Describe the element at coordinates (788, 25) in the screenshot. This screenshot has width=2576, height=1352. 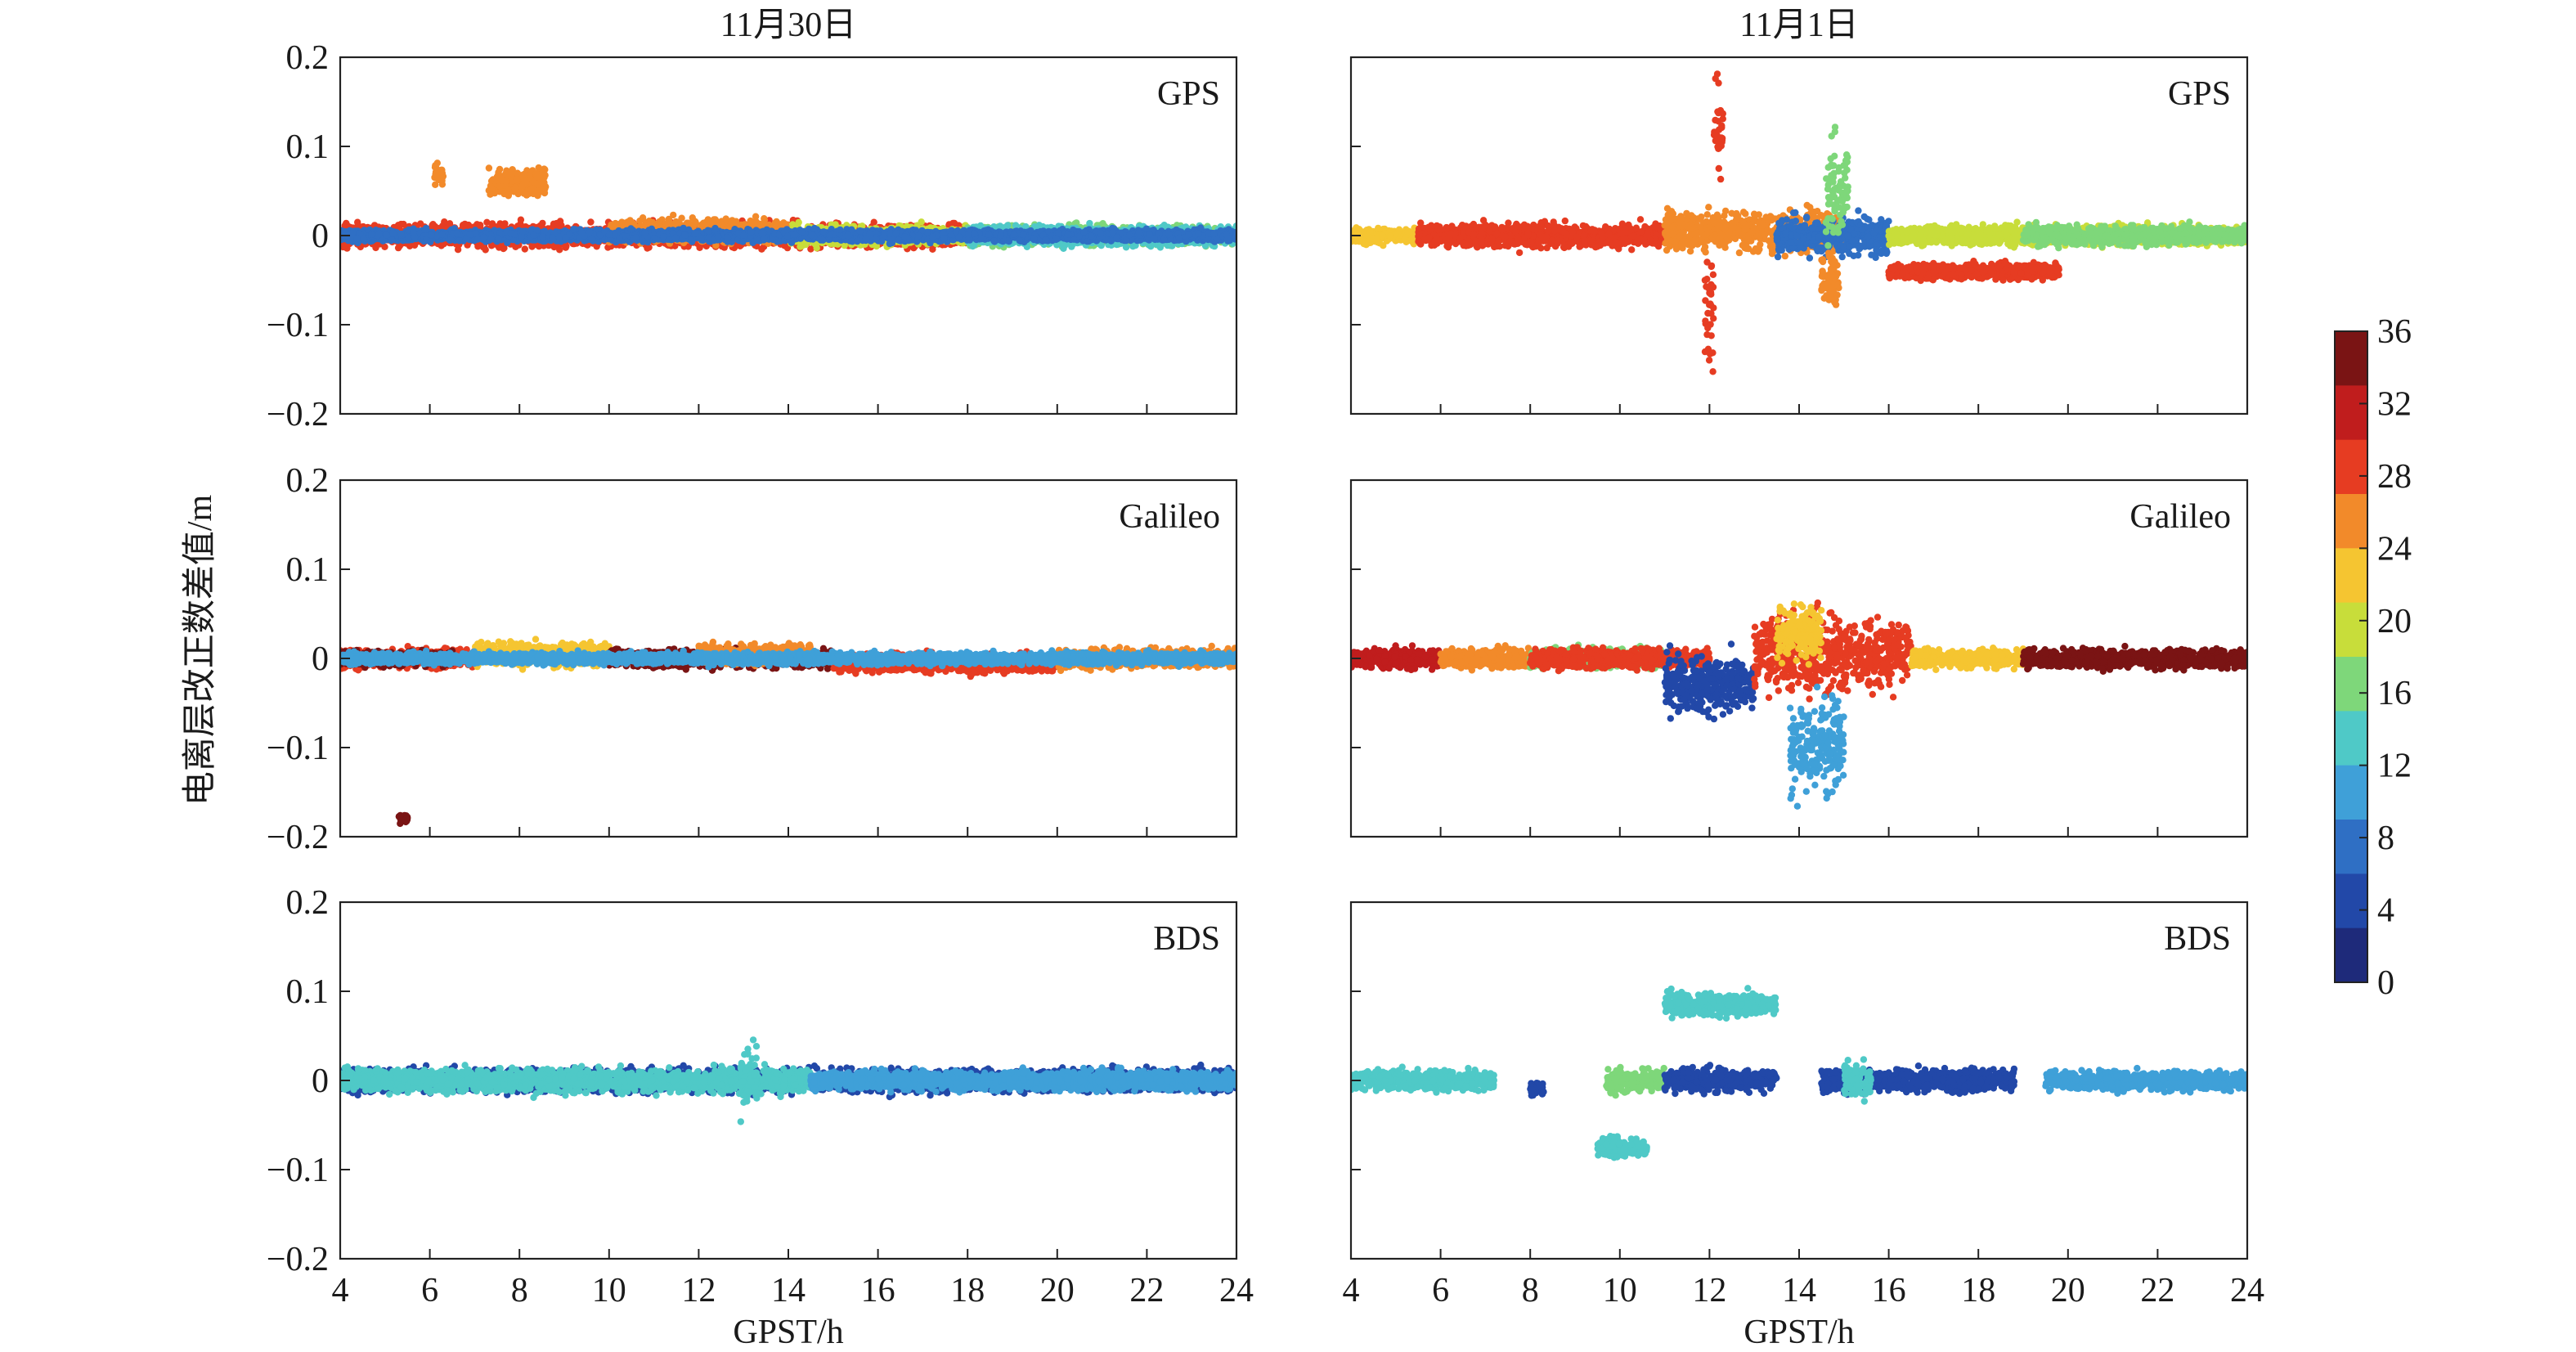
I see `column-title-left: 11月30日` at that location.